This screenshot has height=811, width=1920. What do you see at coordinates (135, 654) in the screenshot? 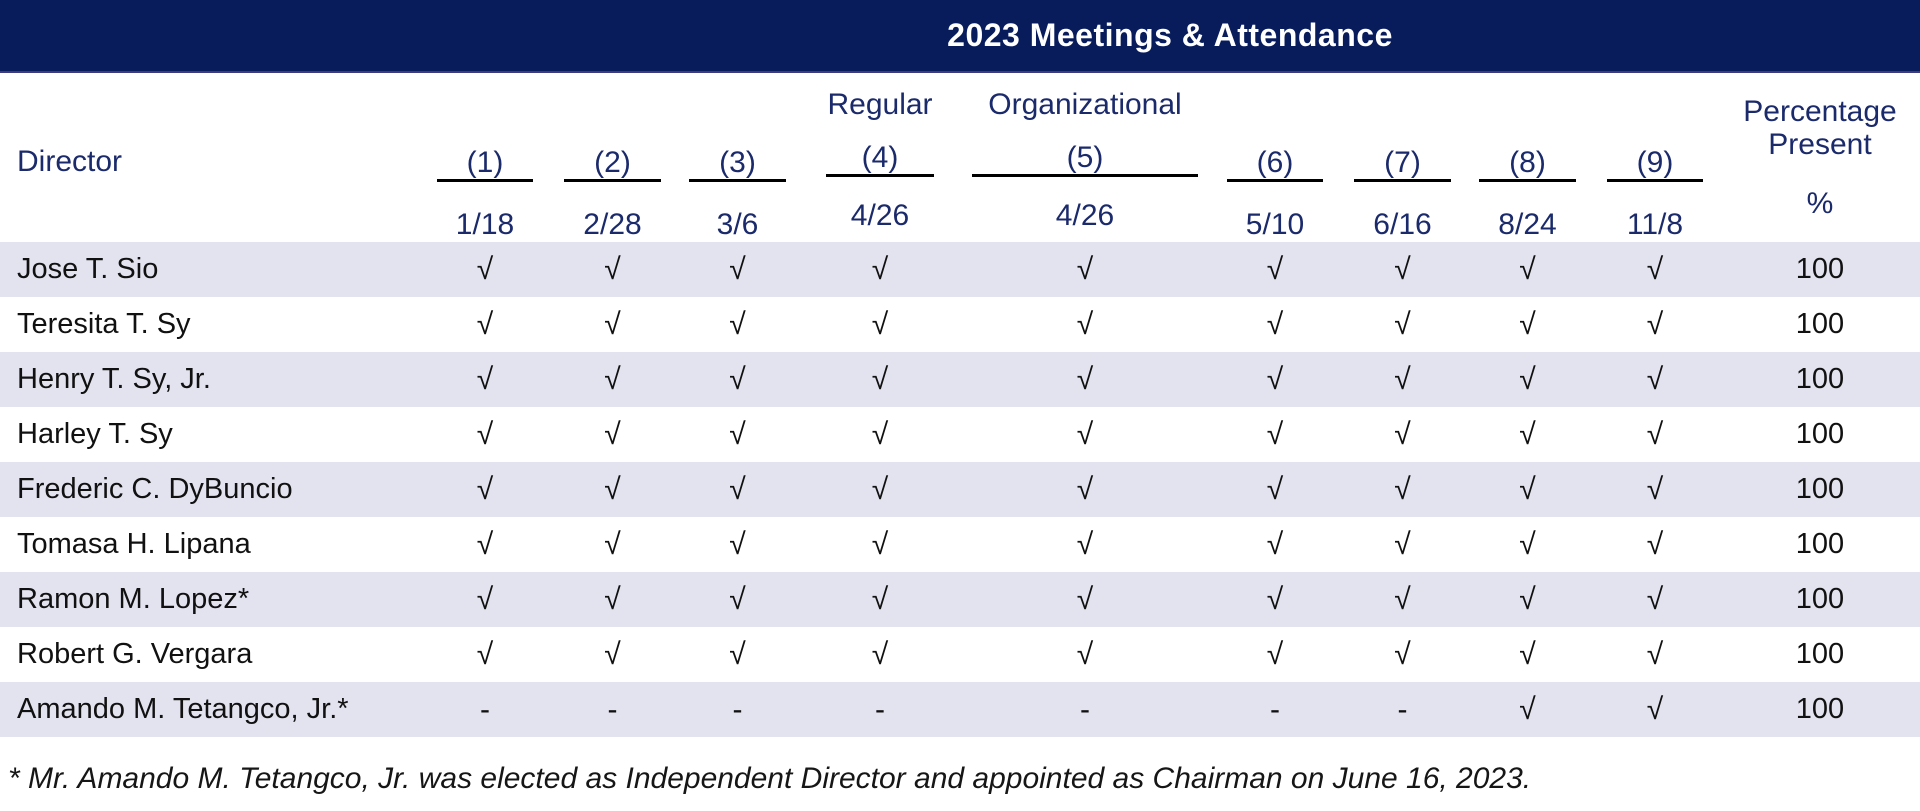
I see `director-name: Robert G. Vergara` at bounding box center [135, 654].